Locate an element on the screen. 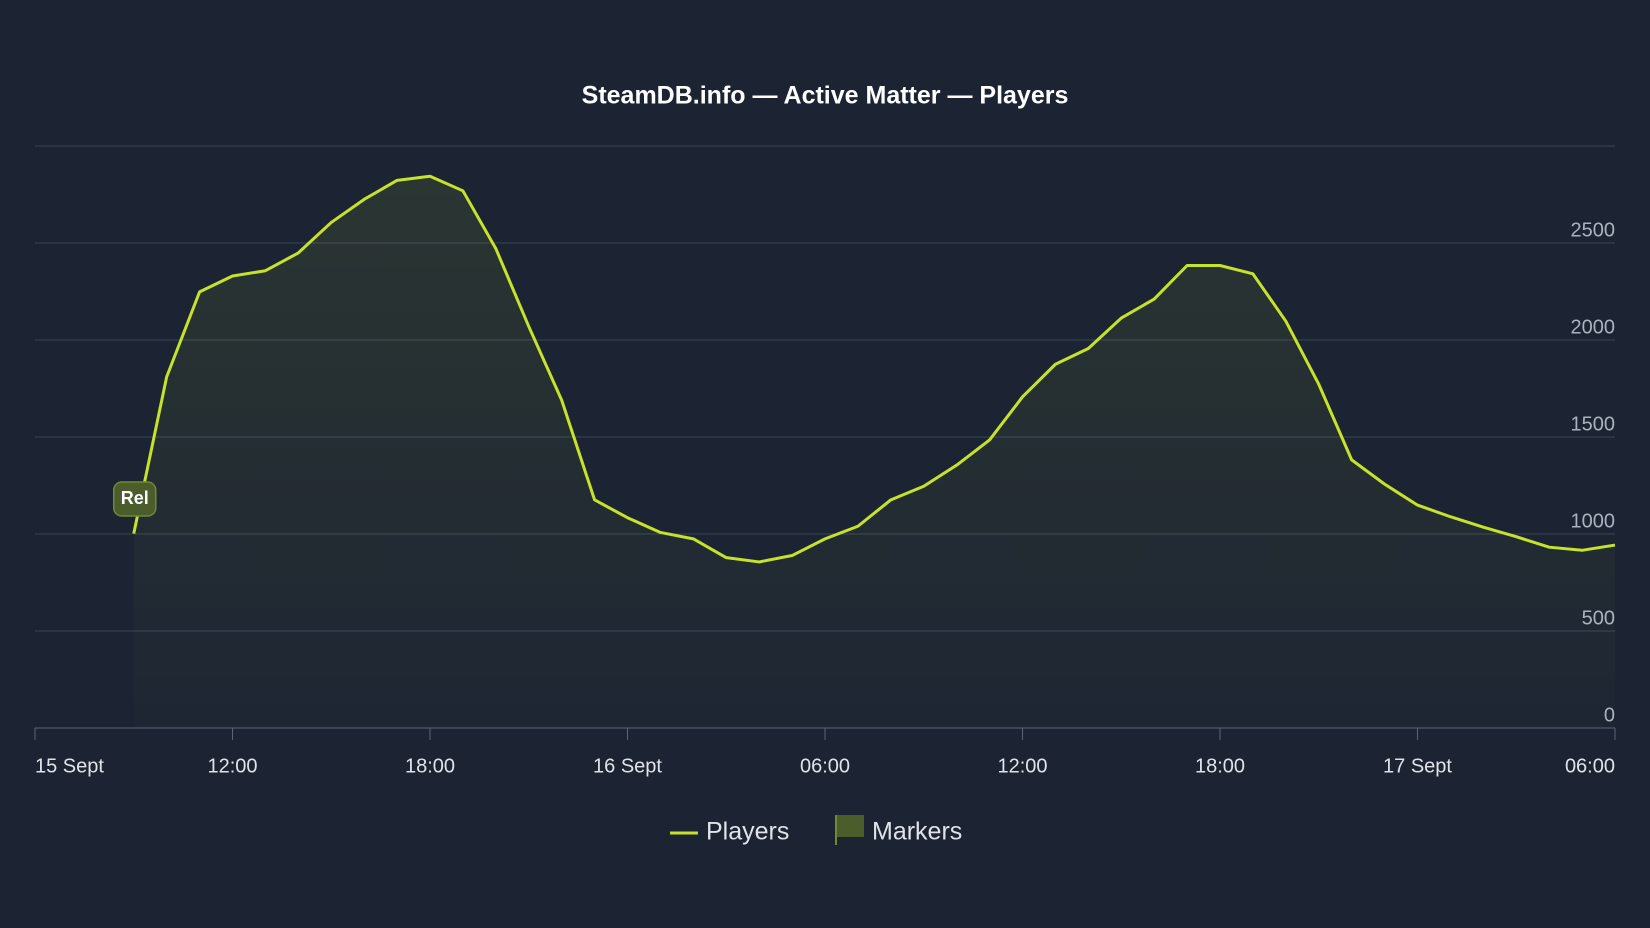 Image resolution: width=1650 pixels, height=928 pixels. marker-flag is located at coordinates (135, 499).